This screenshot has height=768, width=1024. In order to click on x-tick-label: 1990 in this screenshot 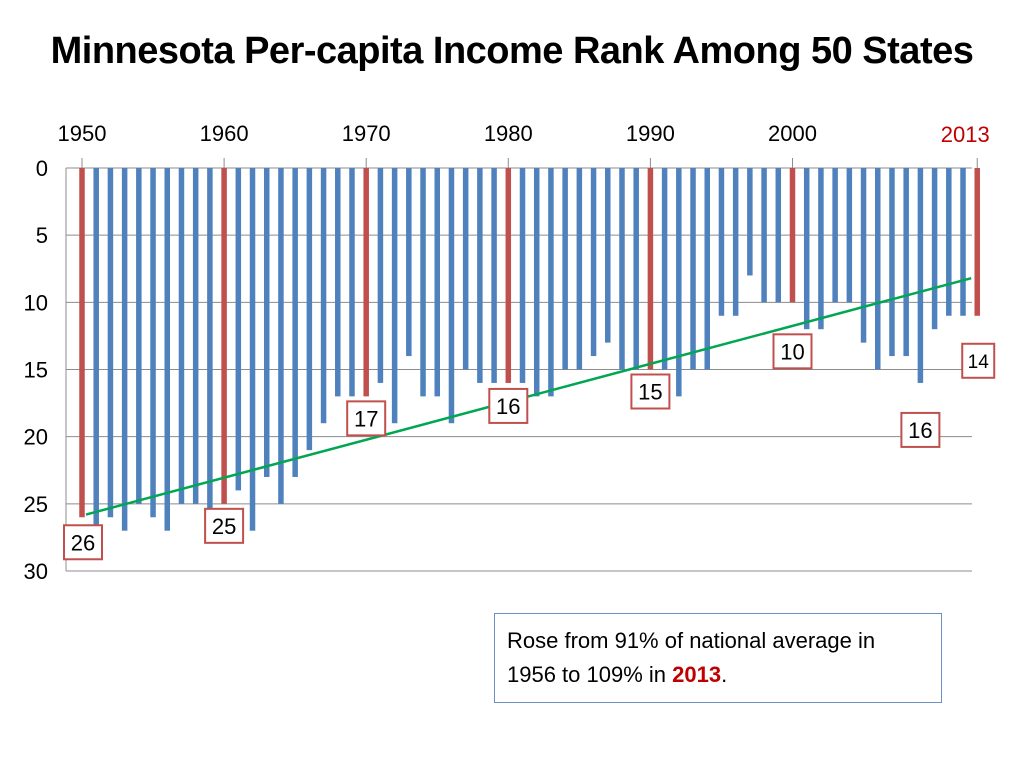, I will do `click(650, 133)`.